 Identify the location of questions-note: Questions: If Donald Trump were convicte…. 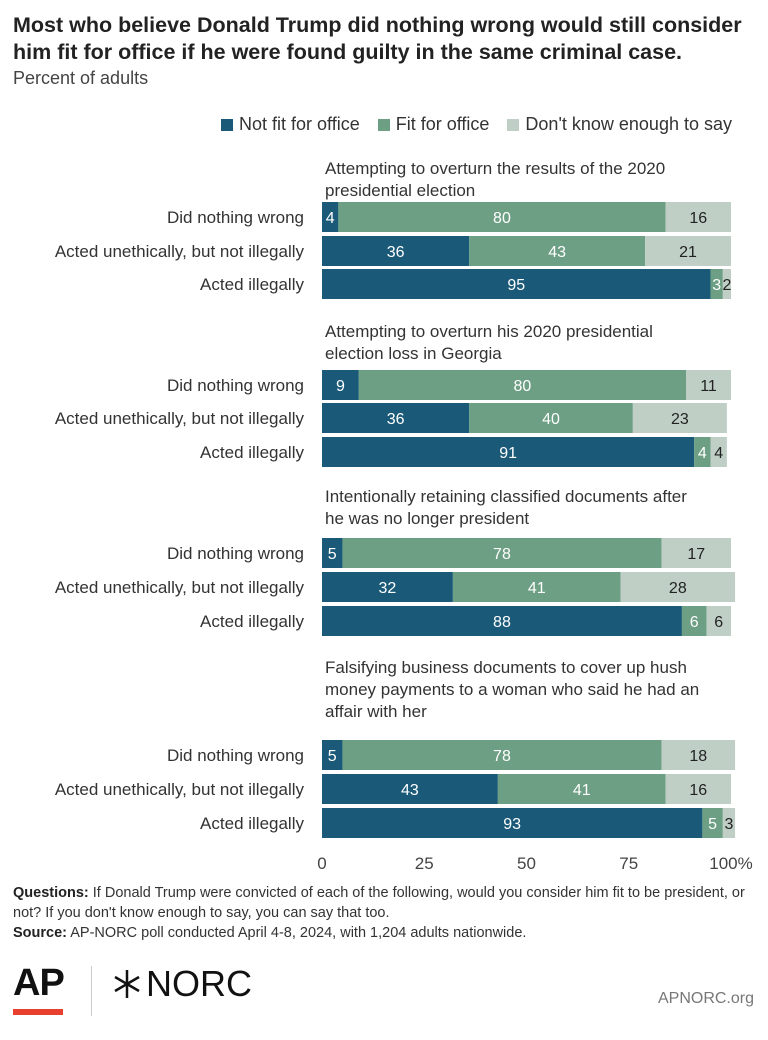
(385, 903).